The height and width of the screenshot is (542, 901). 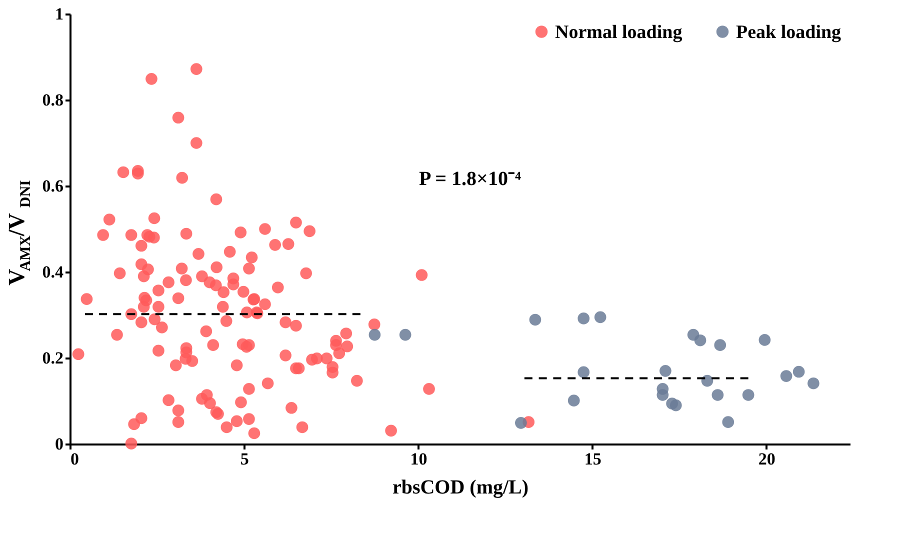 I want to click on y-tick-label: 0.6, so click(x=53, y=186).